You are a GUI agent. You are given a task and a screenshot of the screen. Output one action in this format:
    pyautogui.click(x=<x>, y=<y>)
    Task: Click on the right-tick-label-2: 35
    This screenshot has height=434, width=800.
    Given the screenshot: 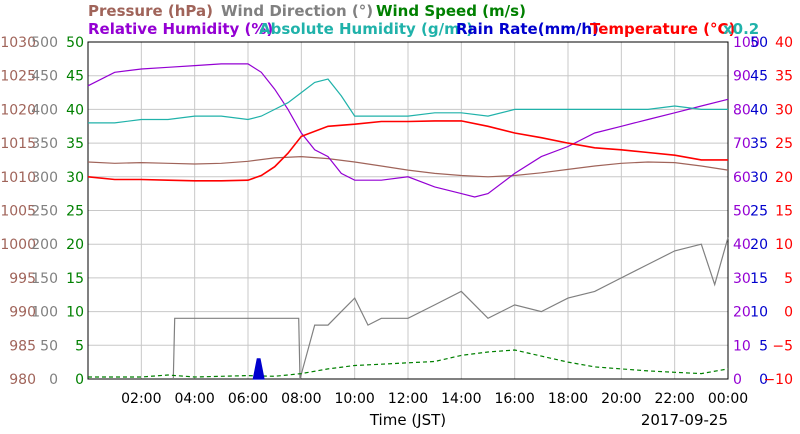 What is the action you would take?
    pyautogui.click(x=784, y=77)
    